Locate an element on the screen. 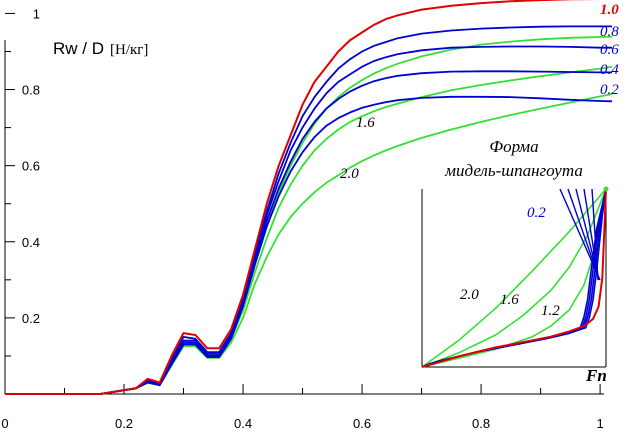 The width and height of the screenshot is (626, 434). x-tick-label: 1 is located at coordinates (599, 423).